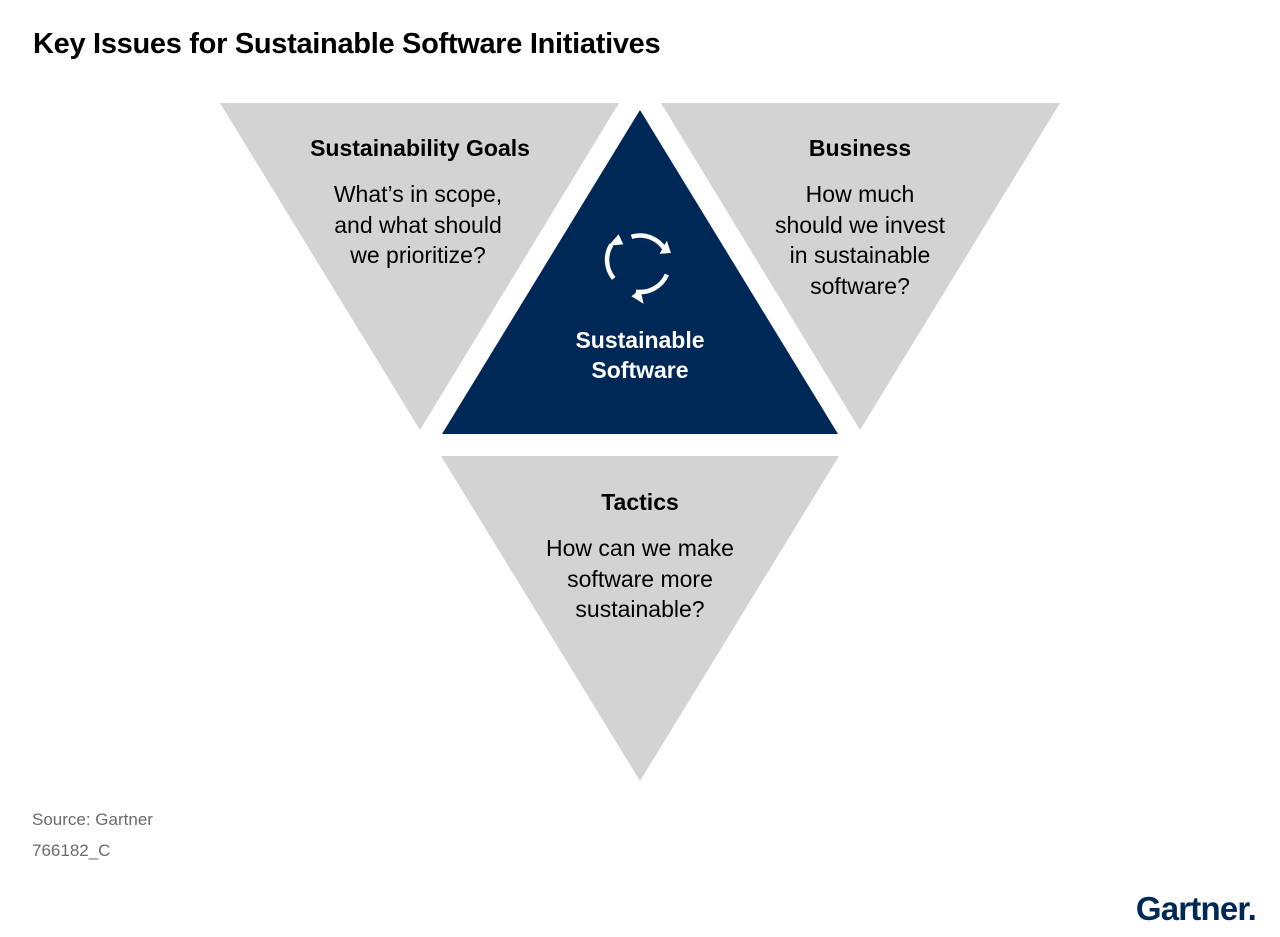  I want to click on gartner-logo: Gartner., so click(1196, 909).